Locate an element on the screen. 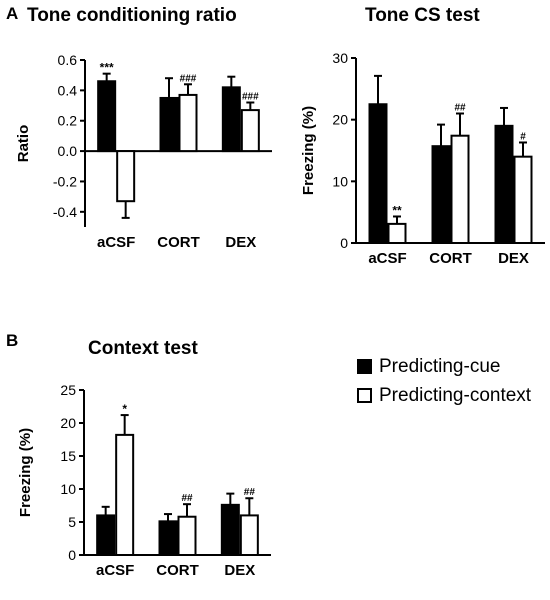 This screenshot has width=550, height=600. legend-item-predicting-context: Predicting-context is located at coordinates (444, 395).